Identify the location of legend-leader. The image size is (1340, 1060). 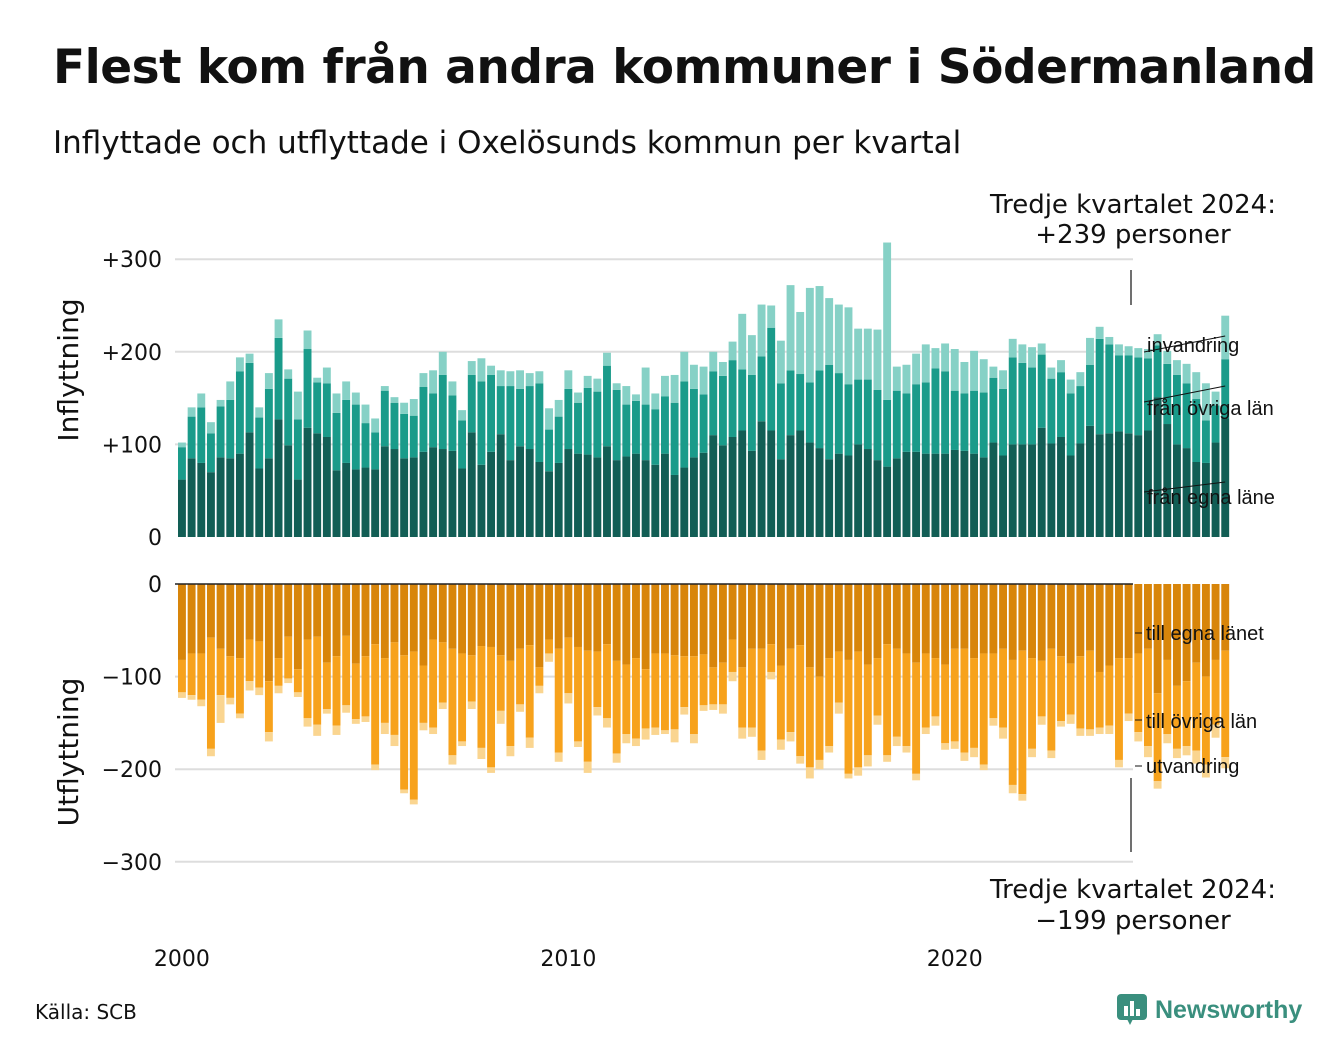
(1184, 344).